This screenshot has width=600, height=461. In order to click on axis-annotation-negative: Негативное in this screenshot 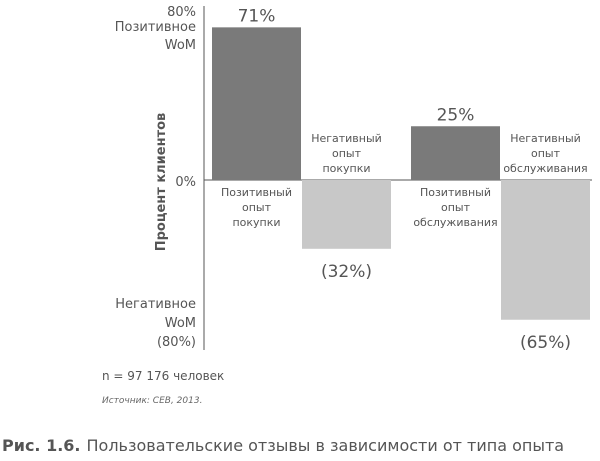, I will do `click(155, 304)`.